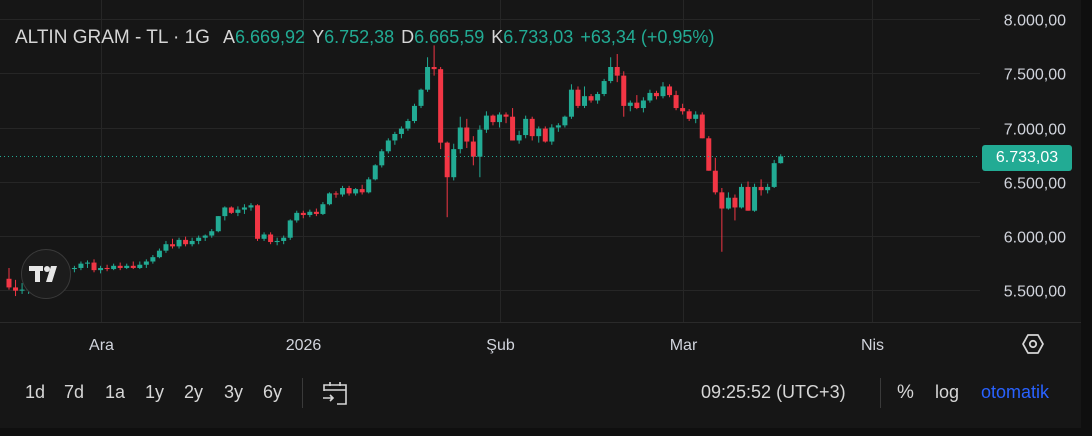 The image size is (1092, 436). I want to click on calendar-range-icon, so click(335, 393).